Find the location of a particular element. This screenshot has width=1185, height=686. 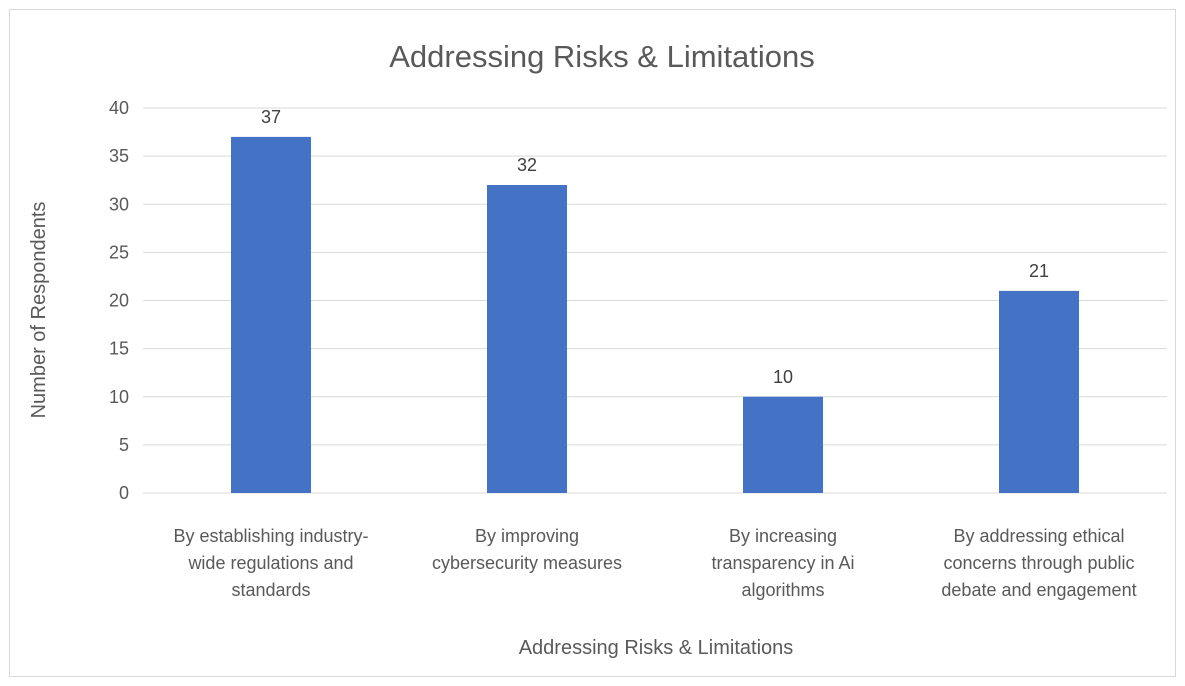

y-axis-title: Number of Respondents is located at coordinates (39, 310).